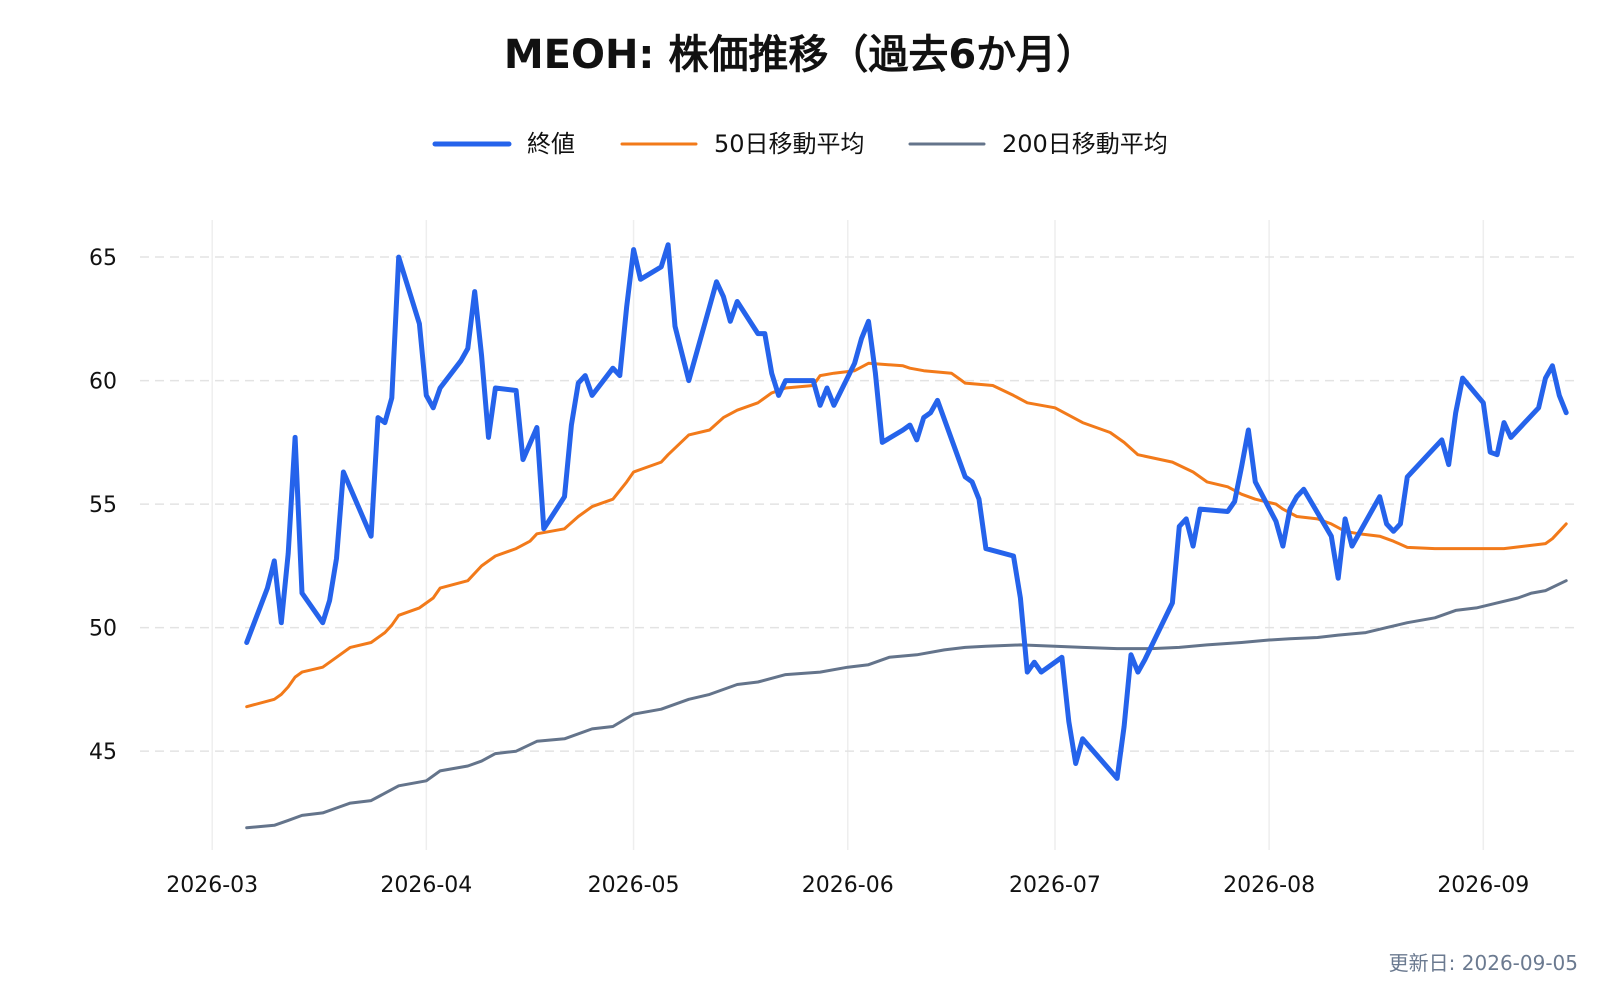 The image size is (1600, 1000). I want to click on x-tick-label: 2026-07, so click(1055, 885).